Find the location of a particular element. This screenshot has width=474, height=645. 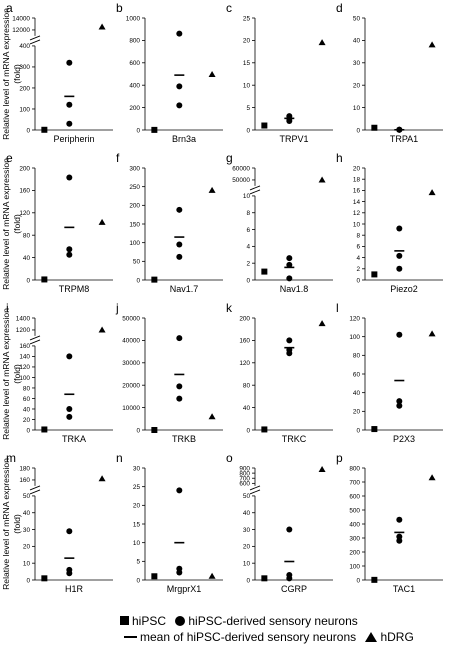

y-tick-label-l: 80 is located at coordinates (357, 356).